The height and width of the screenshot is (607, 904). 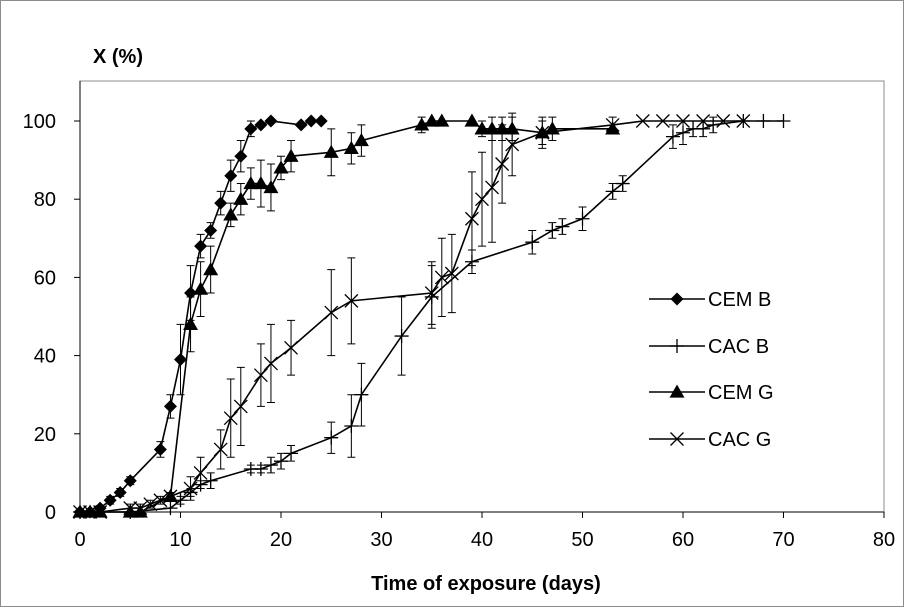 I want to click on x-tick-label: 60, so click(x=683, y=540).